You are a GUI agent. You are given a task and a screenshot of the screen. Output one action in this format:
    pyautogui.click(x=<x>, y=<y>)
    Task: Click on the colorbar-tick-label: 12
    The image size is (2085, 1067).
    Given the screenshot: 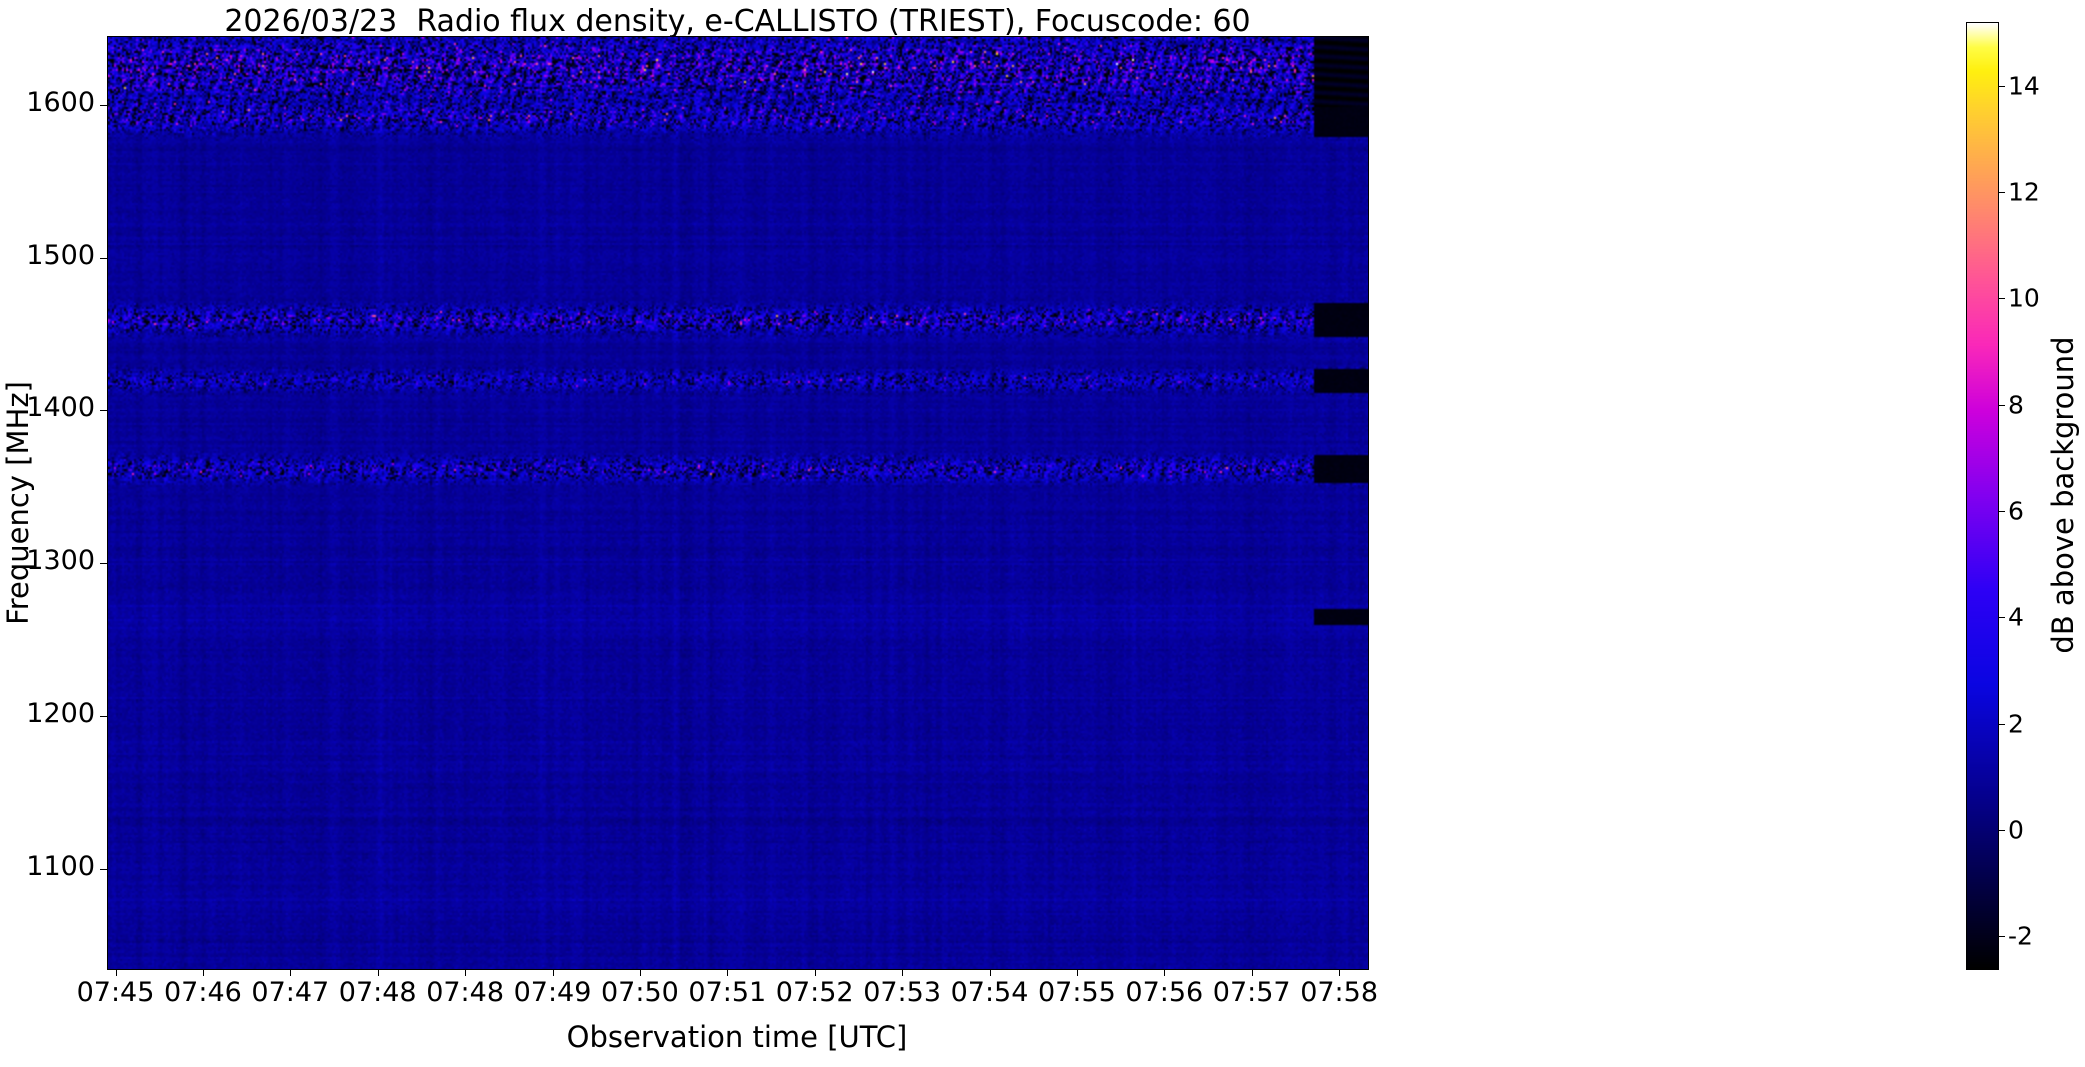 What is the action you would take?
    pyautogui.click(x=2024, y=192)
    